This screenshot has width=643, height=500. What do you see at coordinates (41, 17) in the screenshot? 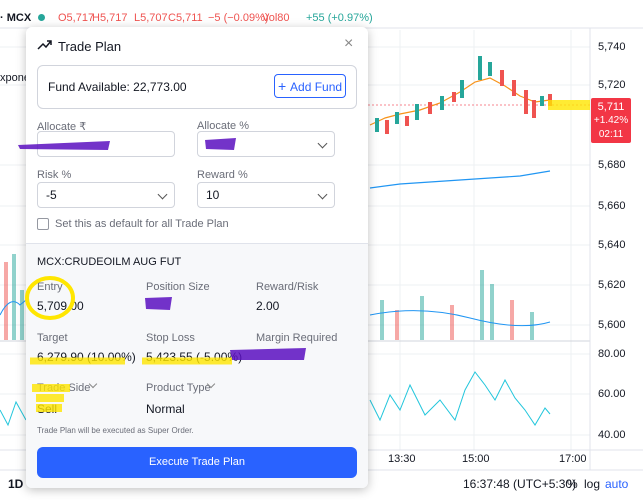
I see `status-dot` at bounding box center [41, 17].